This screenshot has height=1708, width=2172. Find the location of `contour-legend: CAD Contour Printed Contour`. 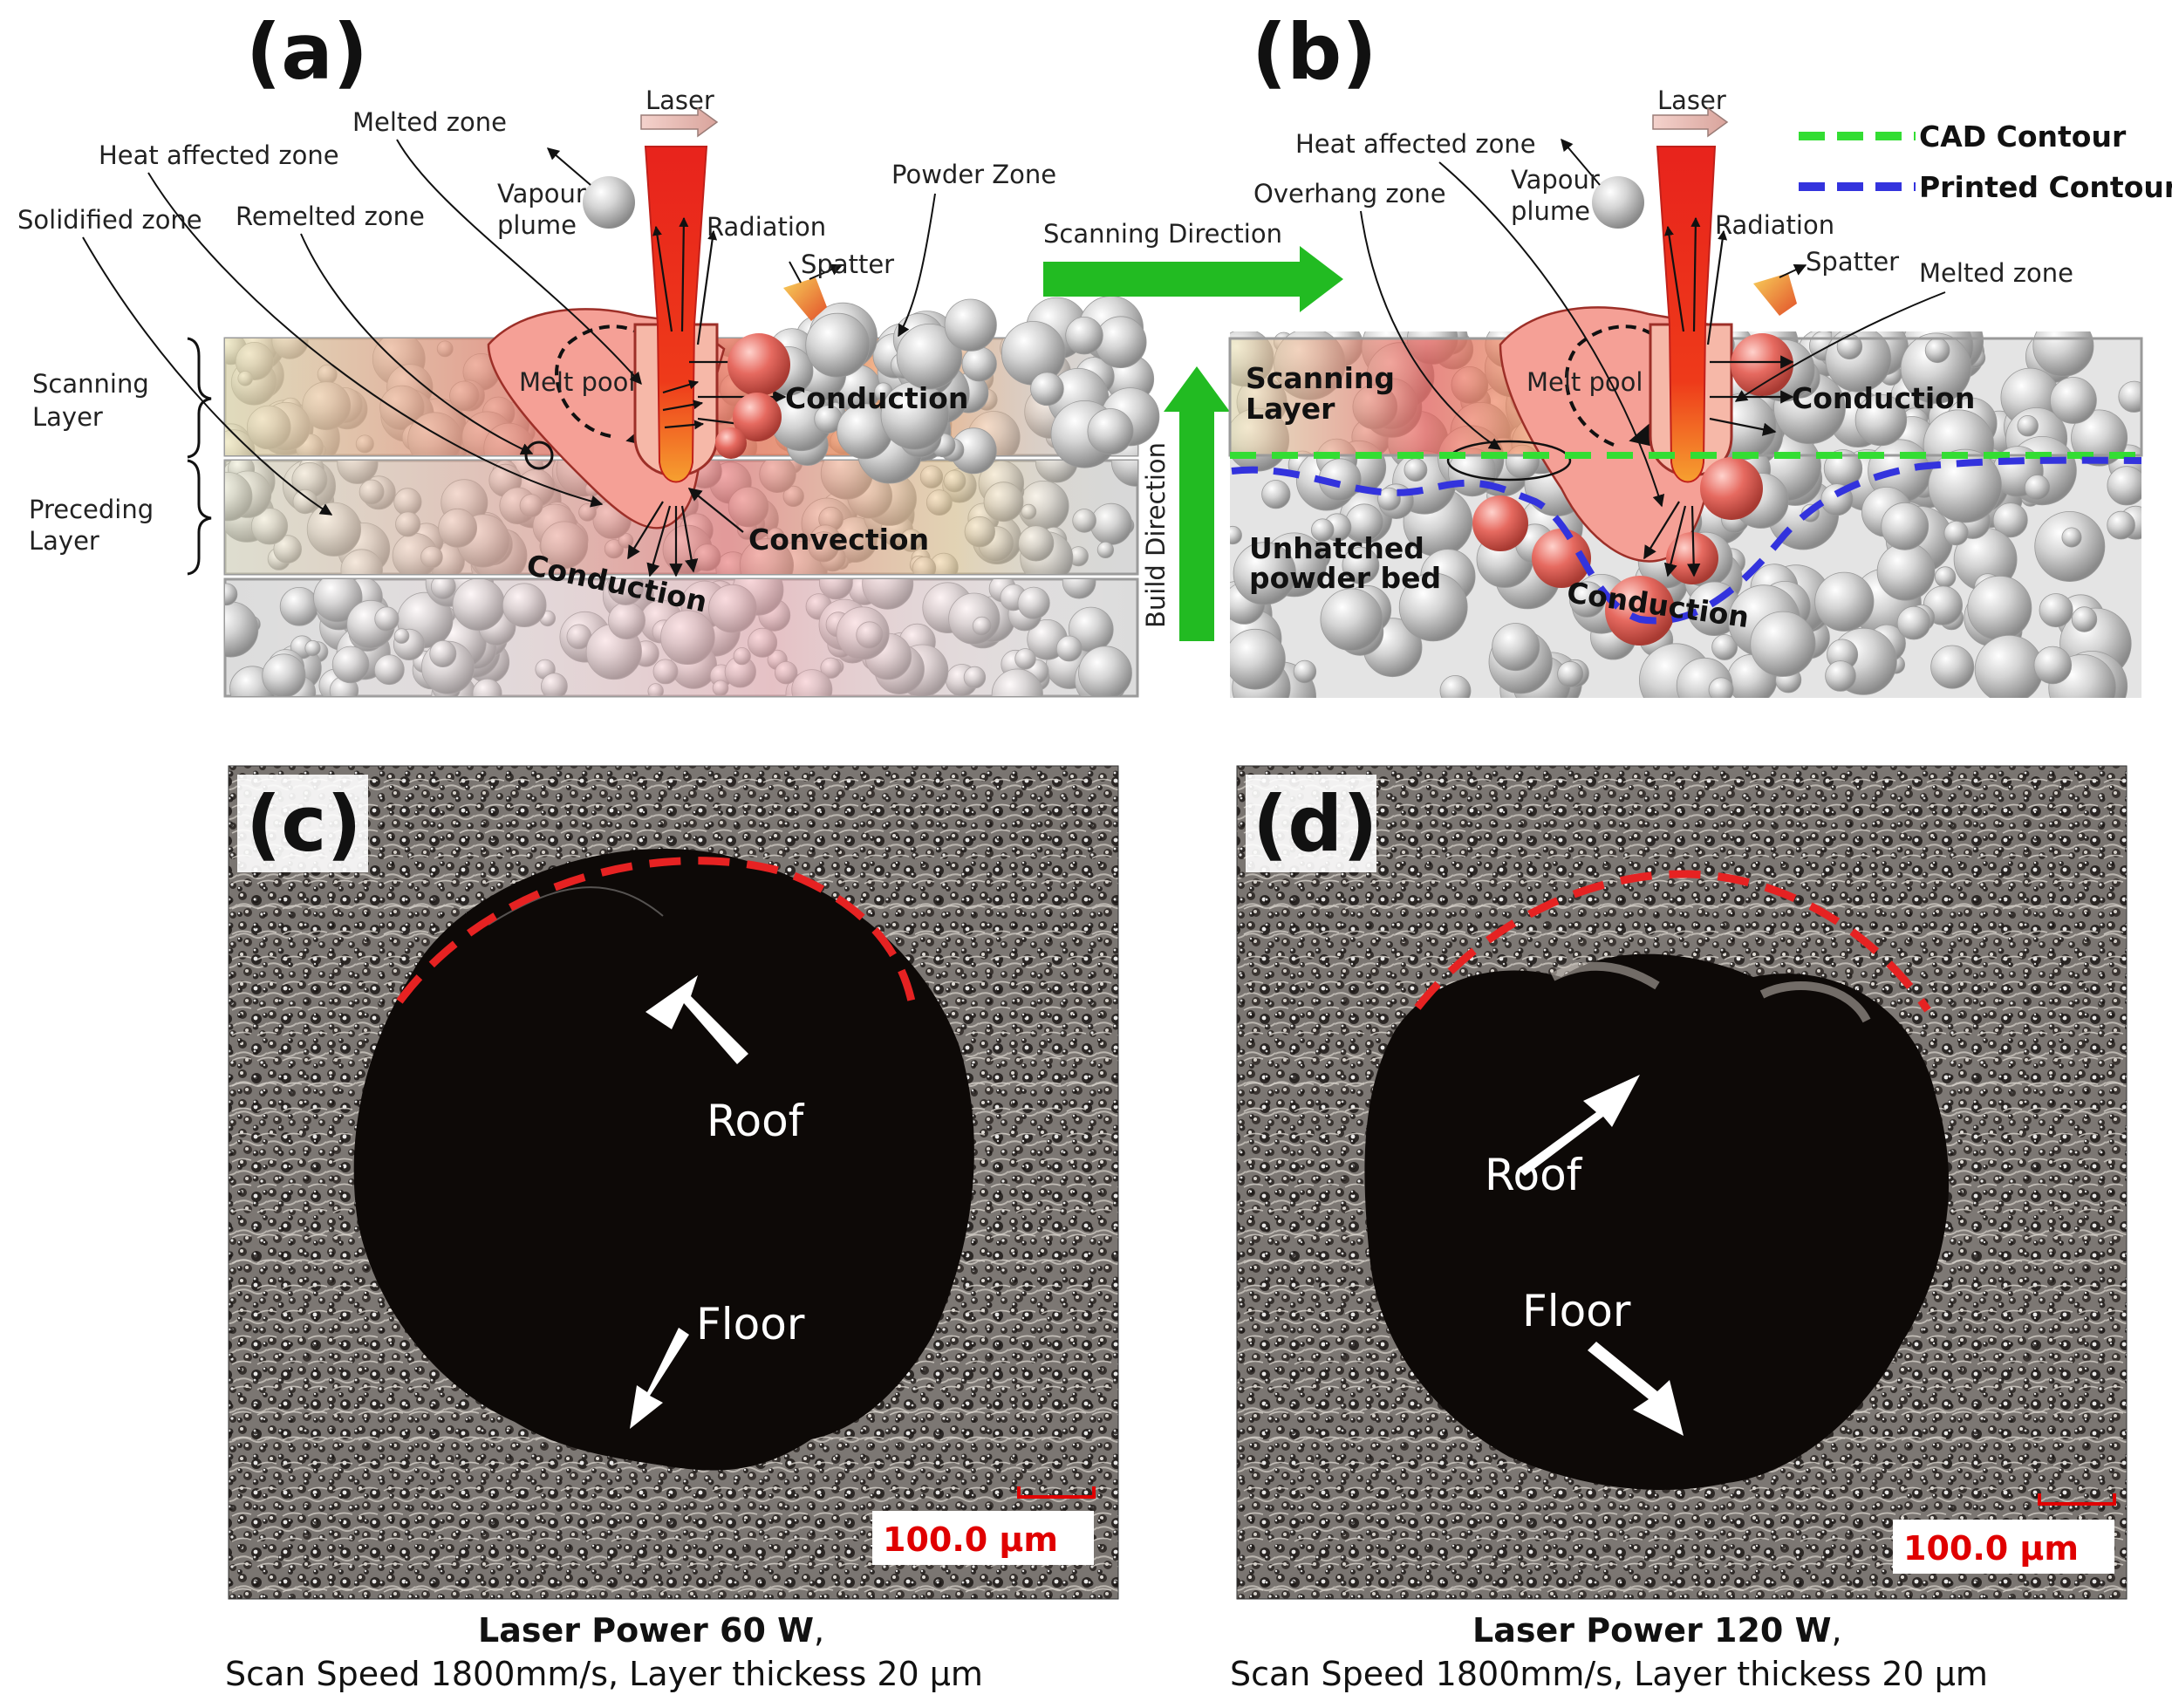

contour-legend: CAD Contour Printed Contour is located at coordinates (1986, 162).